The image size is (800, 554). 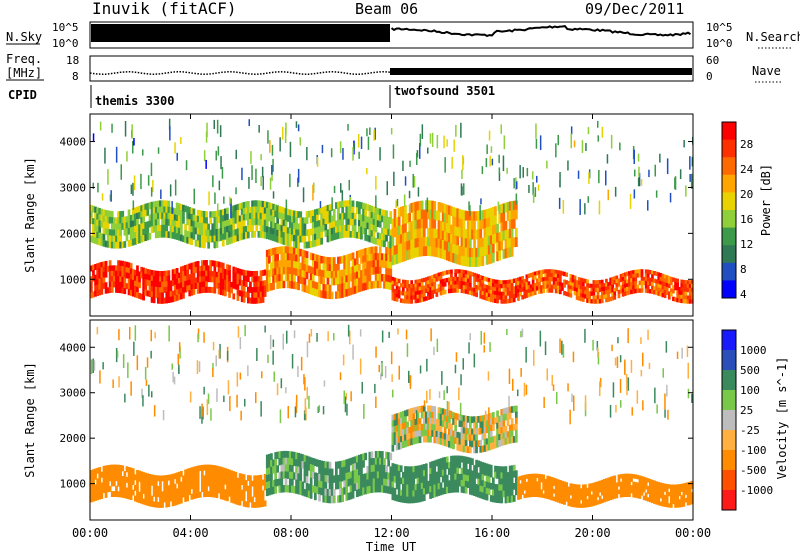 What do you see at coordinates (240, 33) in the screenshot?
I see `noise-sky-block` at bounding box center [240, 33].